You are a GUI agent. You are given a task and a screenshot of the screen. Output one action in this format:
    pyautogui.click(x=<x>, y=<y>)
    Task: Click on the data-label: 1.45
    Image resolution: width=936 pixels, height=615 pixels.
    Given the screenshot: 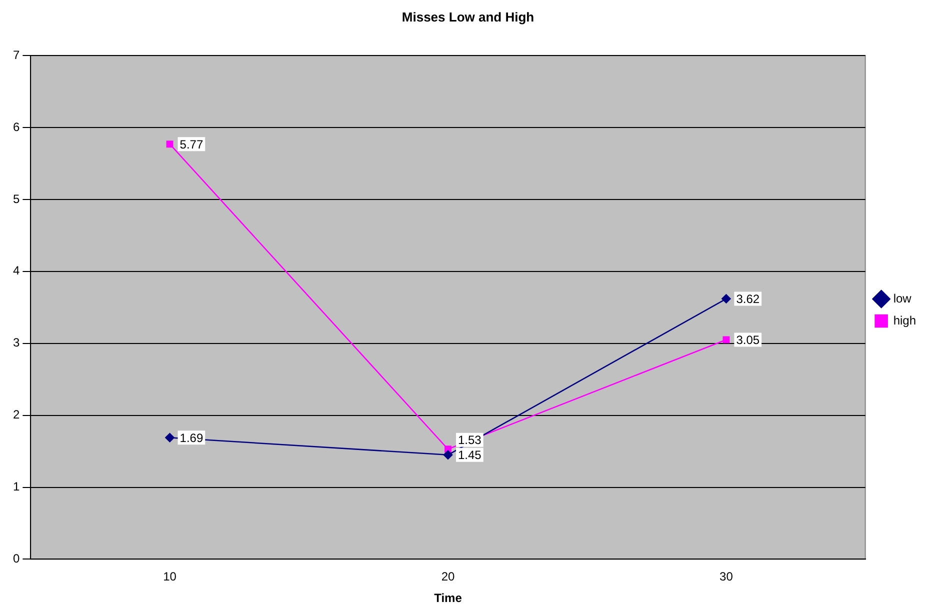 What is the action you would take?
    pyautogui.click(x=470, y=455)
    